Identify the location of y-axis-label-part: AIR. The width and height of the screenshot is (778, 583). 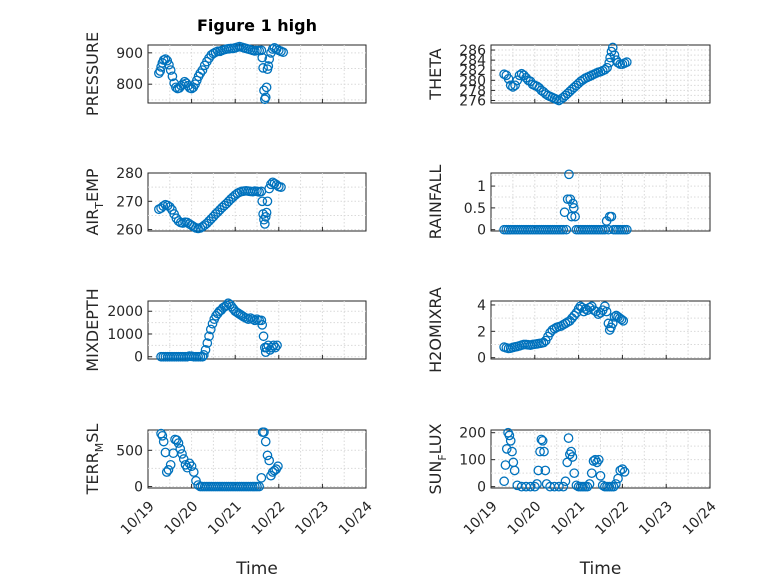
(92, 222).